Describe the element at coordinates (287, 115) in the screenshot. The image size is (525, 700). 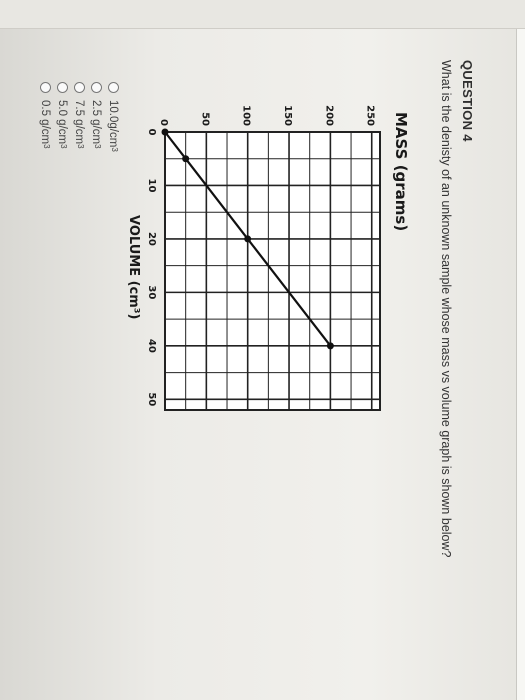
I see `y-tick-label: 150` at that location.